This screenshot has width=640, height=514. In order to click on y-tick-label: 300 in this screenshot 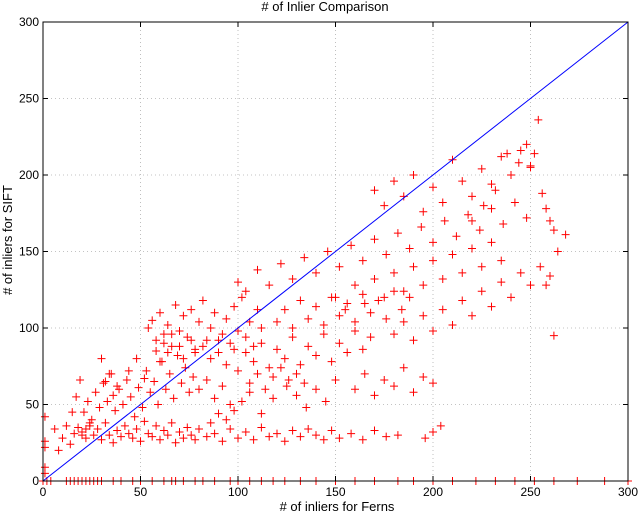, I will do `click(29, 22)`.